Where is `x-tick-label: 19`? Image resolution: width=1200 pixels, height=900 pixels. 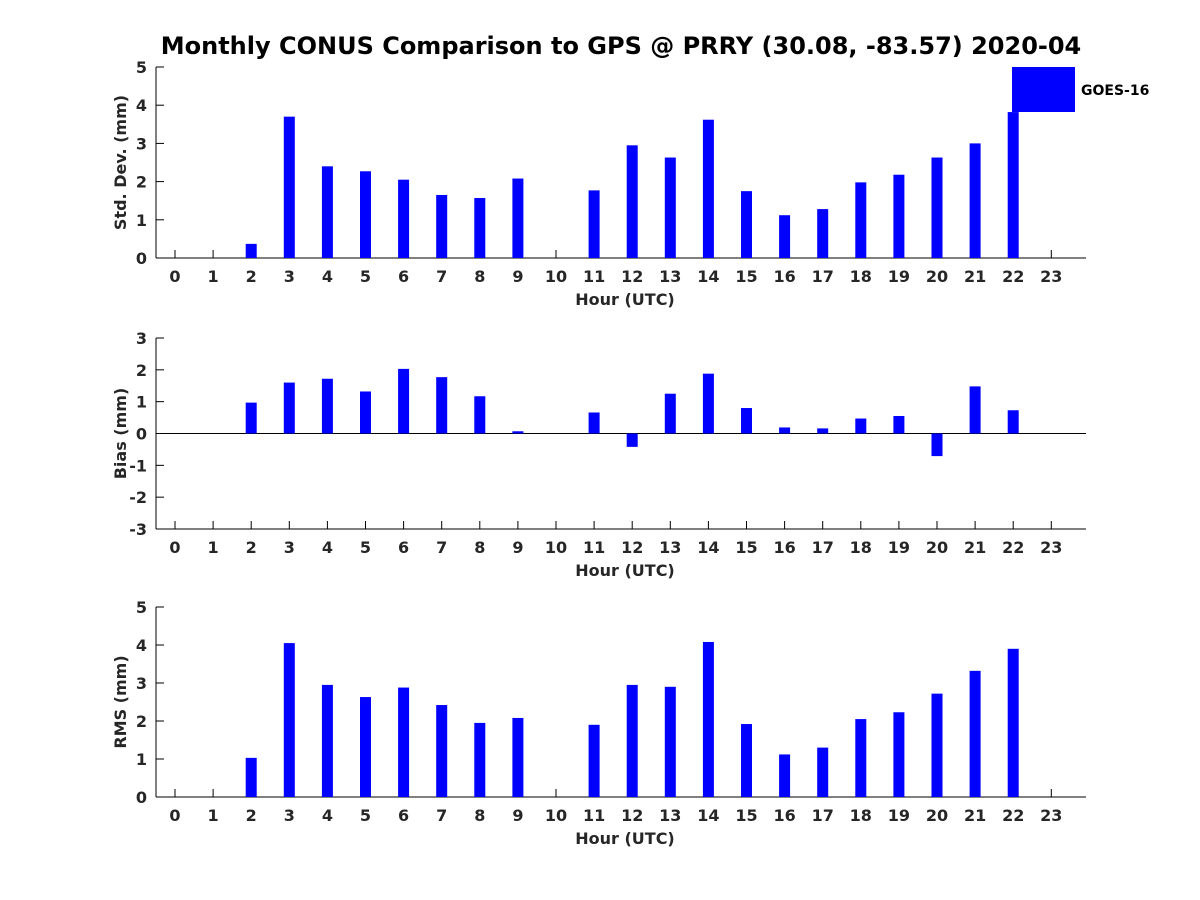
x-tick-label: 19 is located at coordinates (899, 547).